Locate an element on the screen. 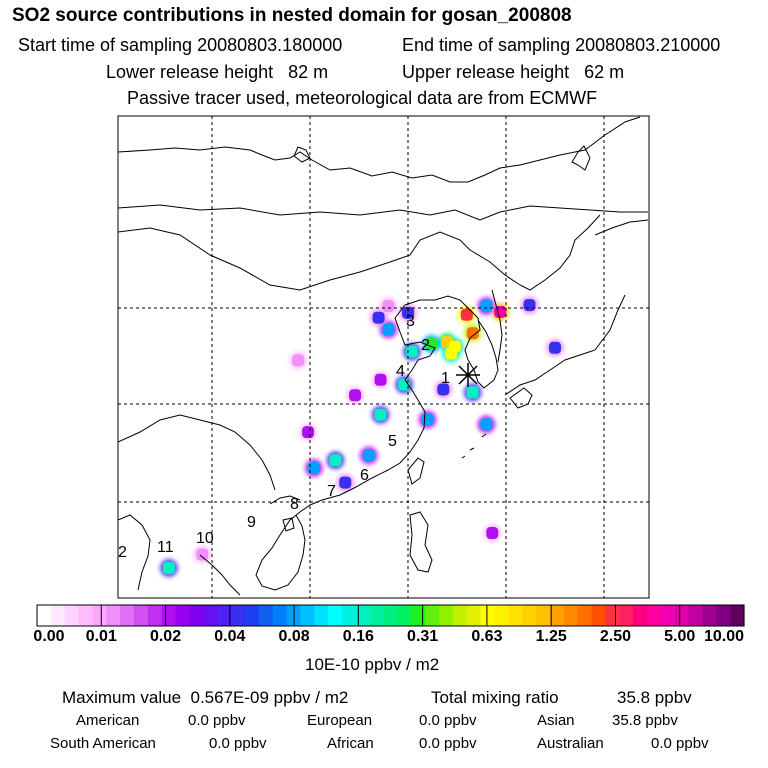 This screenshot has height=768, width=768. japan-kyushu is located at coordinates (521, 398).